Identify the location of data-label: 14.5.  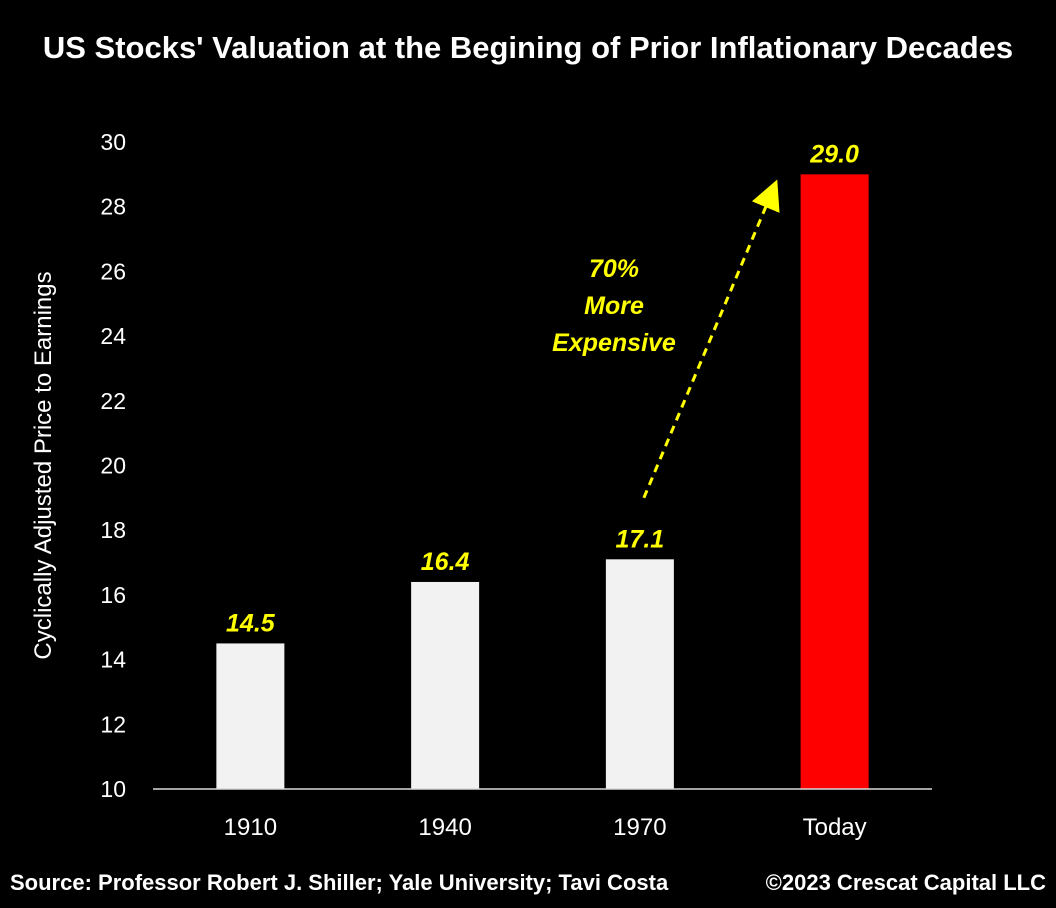
(251, 623).